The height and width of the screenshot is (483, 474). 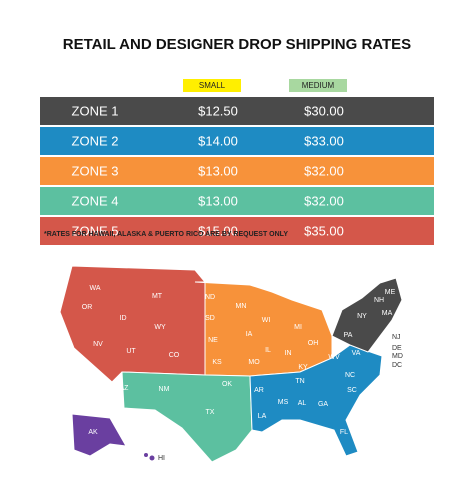 I want to click on rate: $12.50, so click(x=218, y=110).